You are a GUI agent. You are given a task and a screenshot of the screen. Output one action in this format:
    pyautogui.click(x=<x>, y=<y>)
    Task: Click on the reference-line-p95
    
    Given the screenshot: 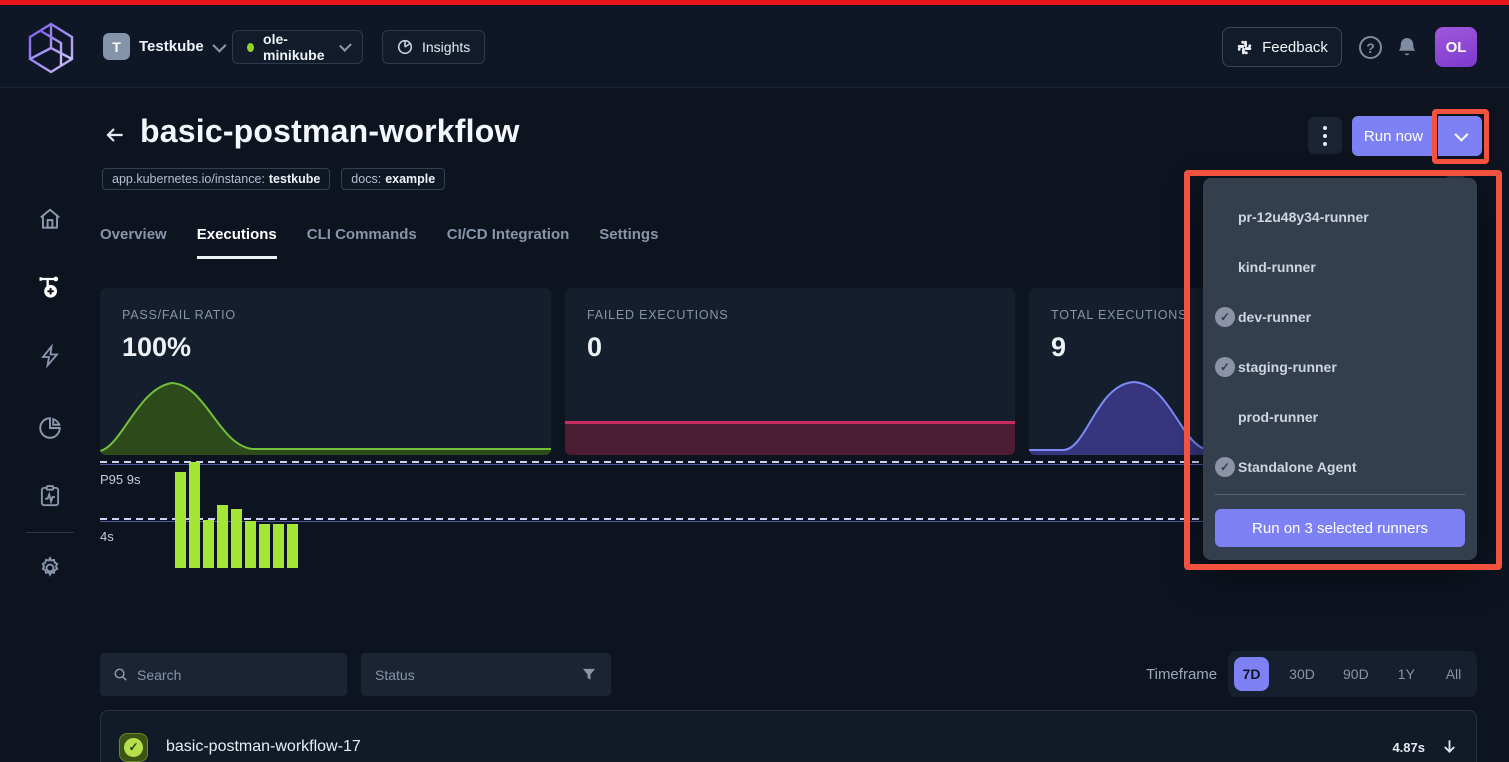 What is the action you would take?
    pyautogui.click(x=788, y=463)
    